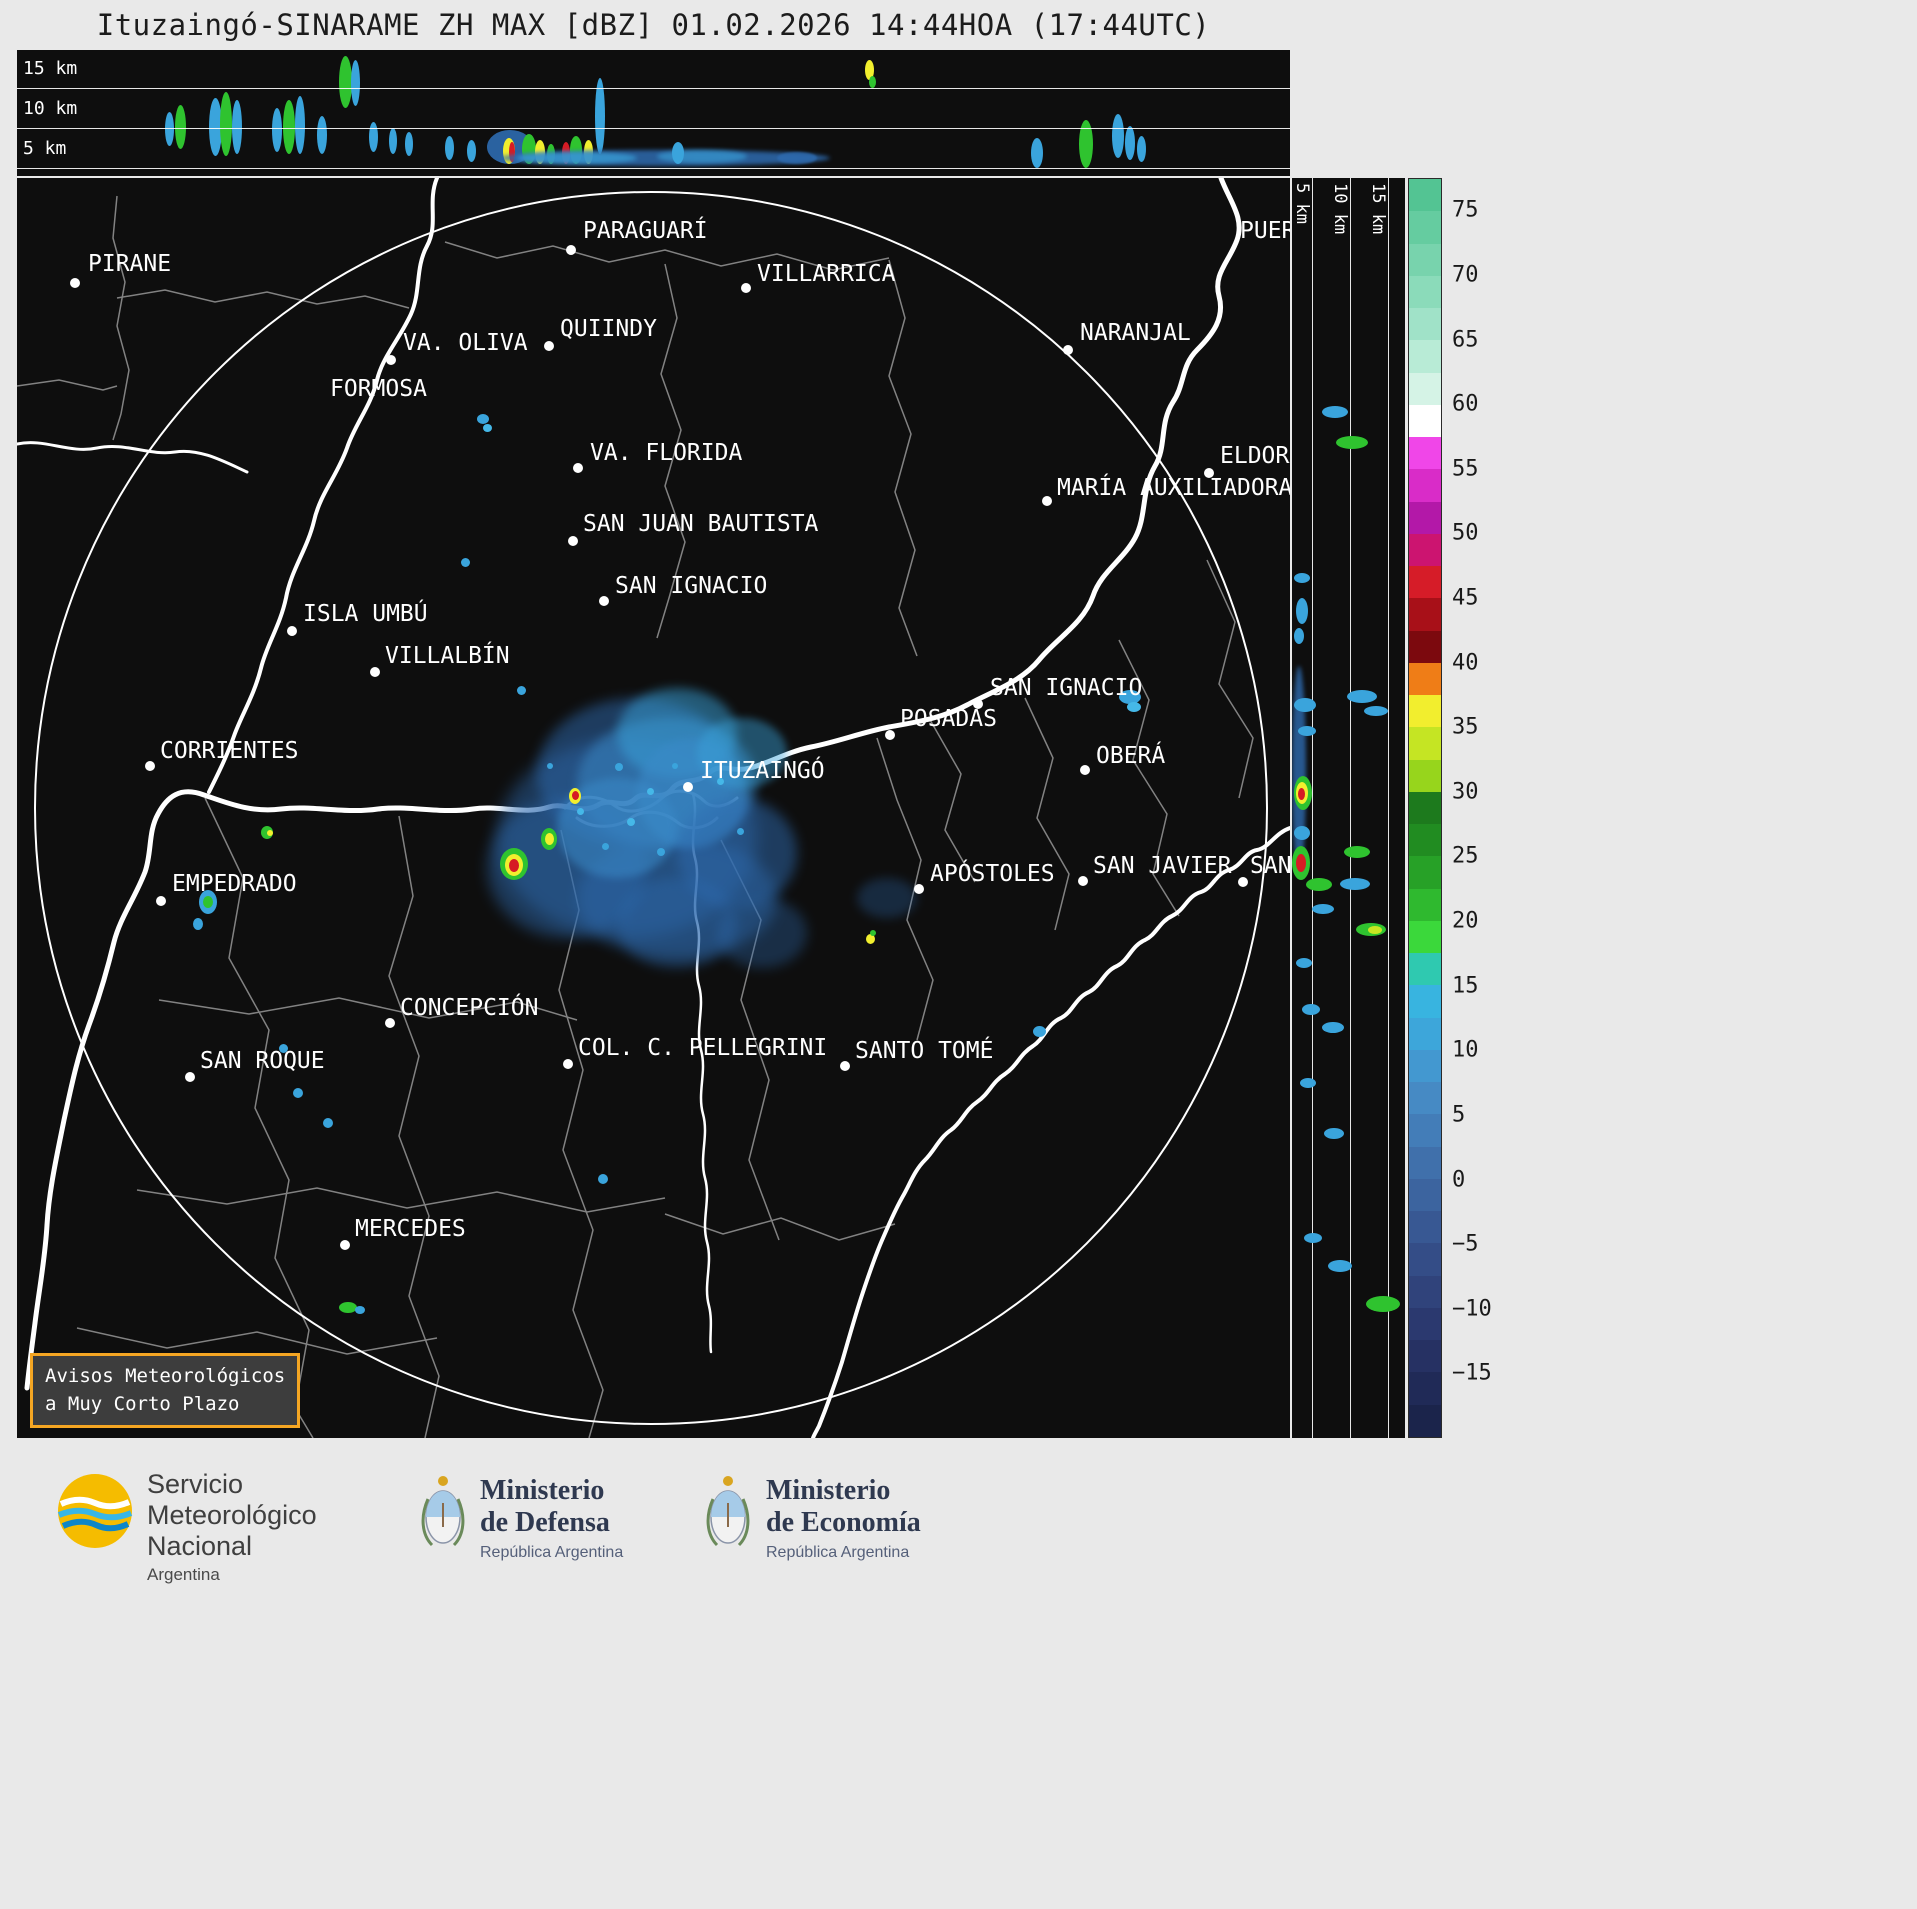 The height and width of the screenshot is (1909, 1917). What do you see at coordinates (924, 1051) in the screenshot?
I see `city-label: SANTO TOMÉ` at bounding box center [924, 1051].